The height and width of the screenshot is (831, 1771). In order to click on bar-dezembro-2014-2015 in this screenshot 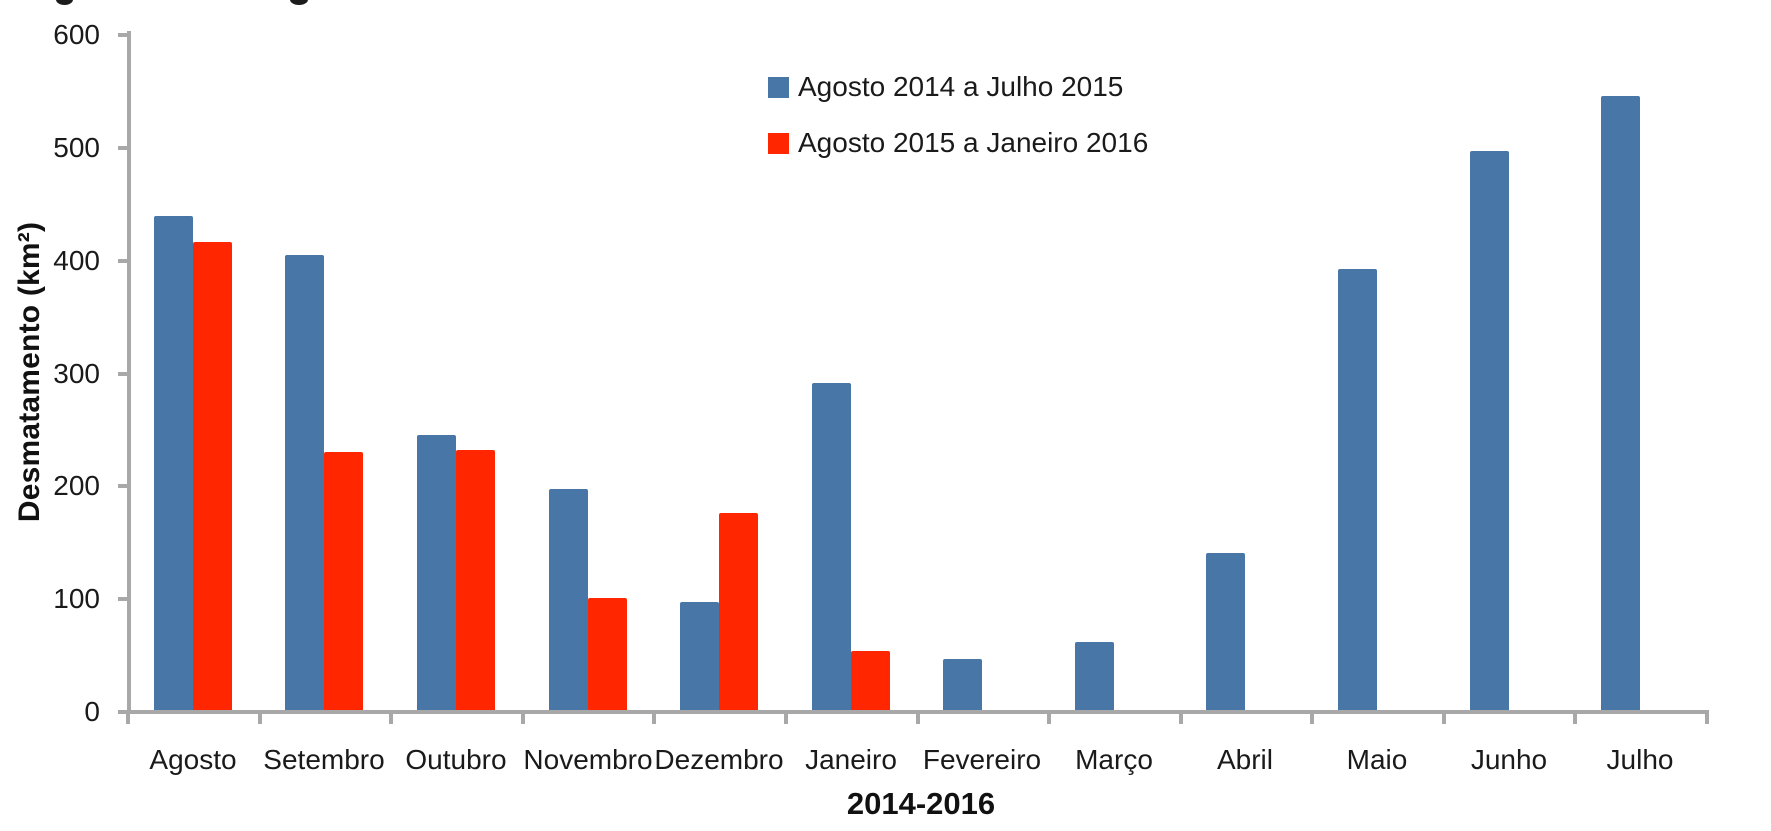, I will do `click(699, 656)`.